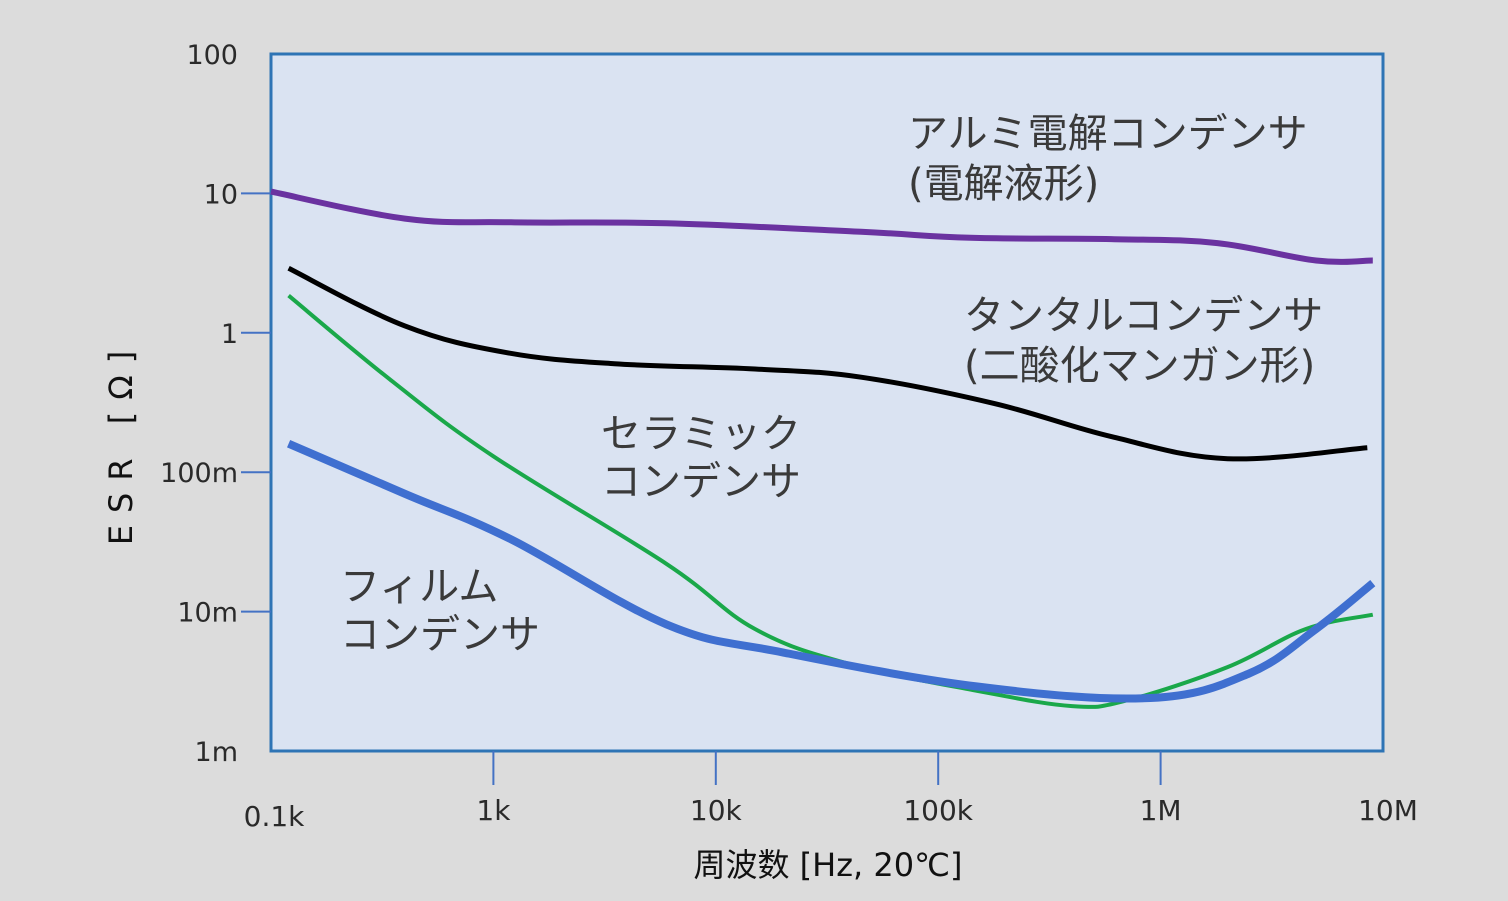 This screenshot has width=1508, height=901. Describe the element at coordinates (716, 810) in the screenshot. I see `x-tick-label: 10k` at that location.